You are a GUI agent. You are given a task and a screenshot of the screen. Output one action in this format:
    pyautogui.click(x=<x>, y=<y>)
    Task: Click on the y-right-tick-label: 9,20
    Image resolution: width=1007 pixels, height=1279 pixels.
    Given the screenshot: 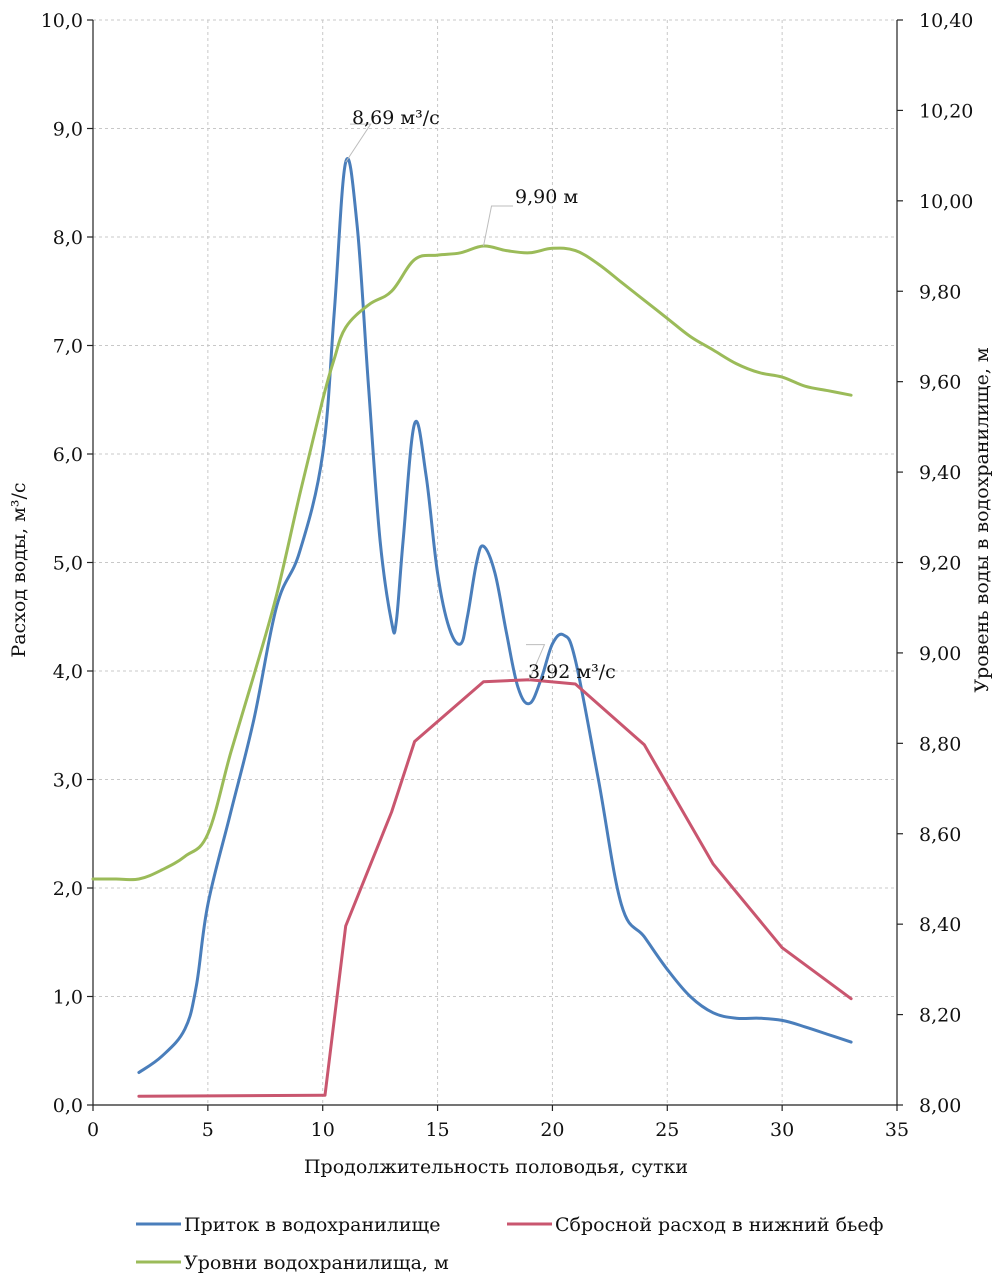 What is the action you would take?
    pyautogui.click(x=940, y=564)
    